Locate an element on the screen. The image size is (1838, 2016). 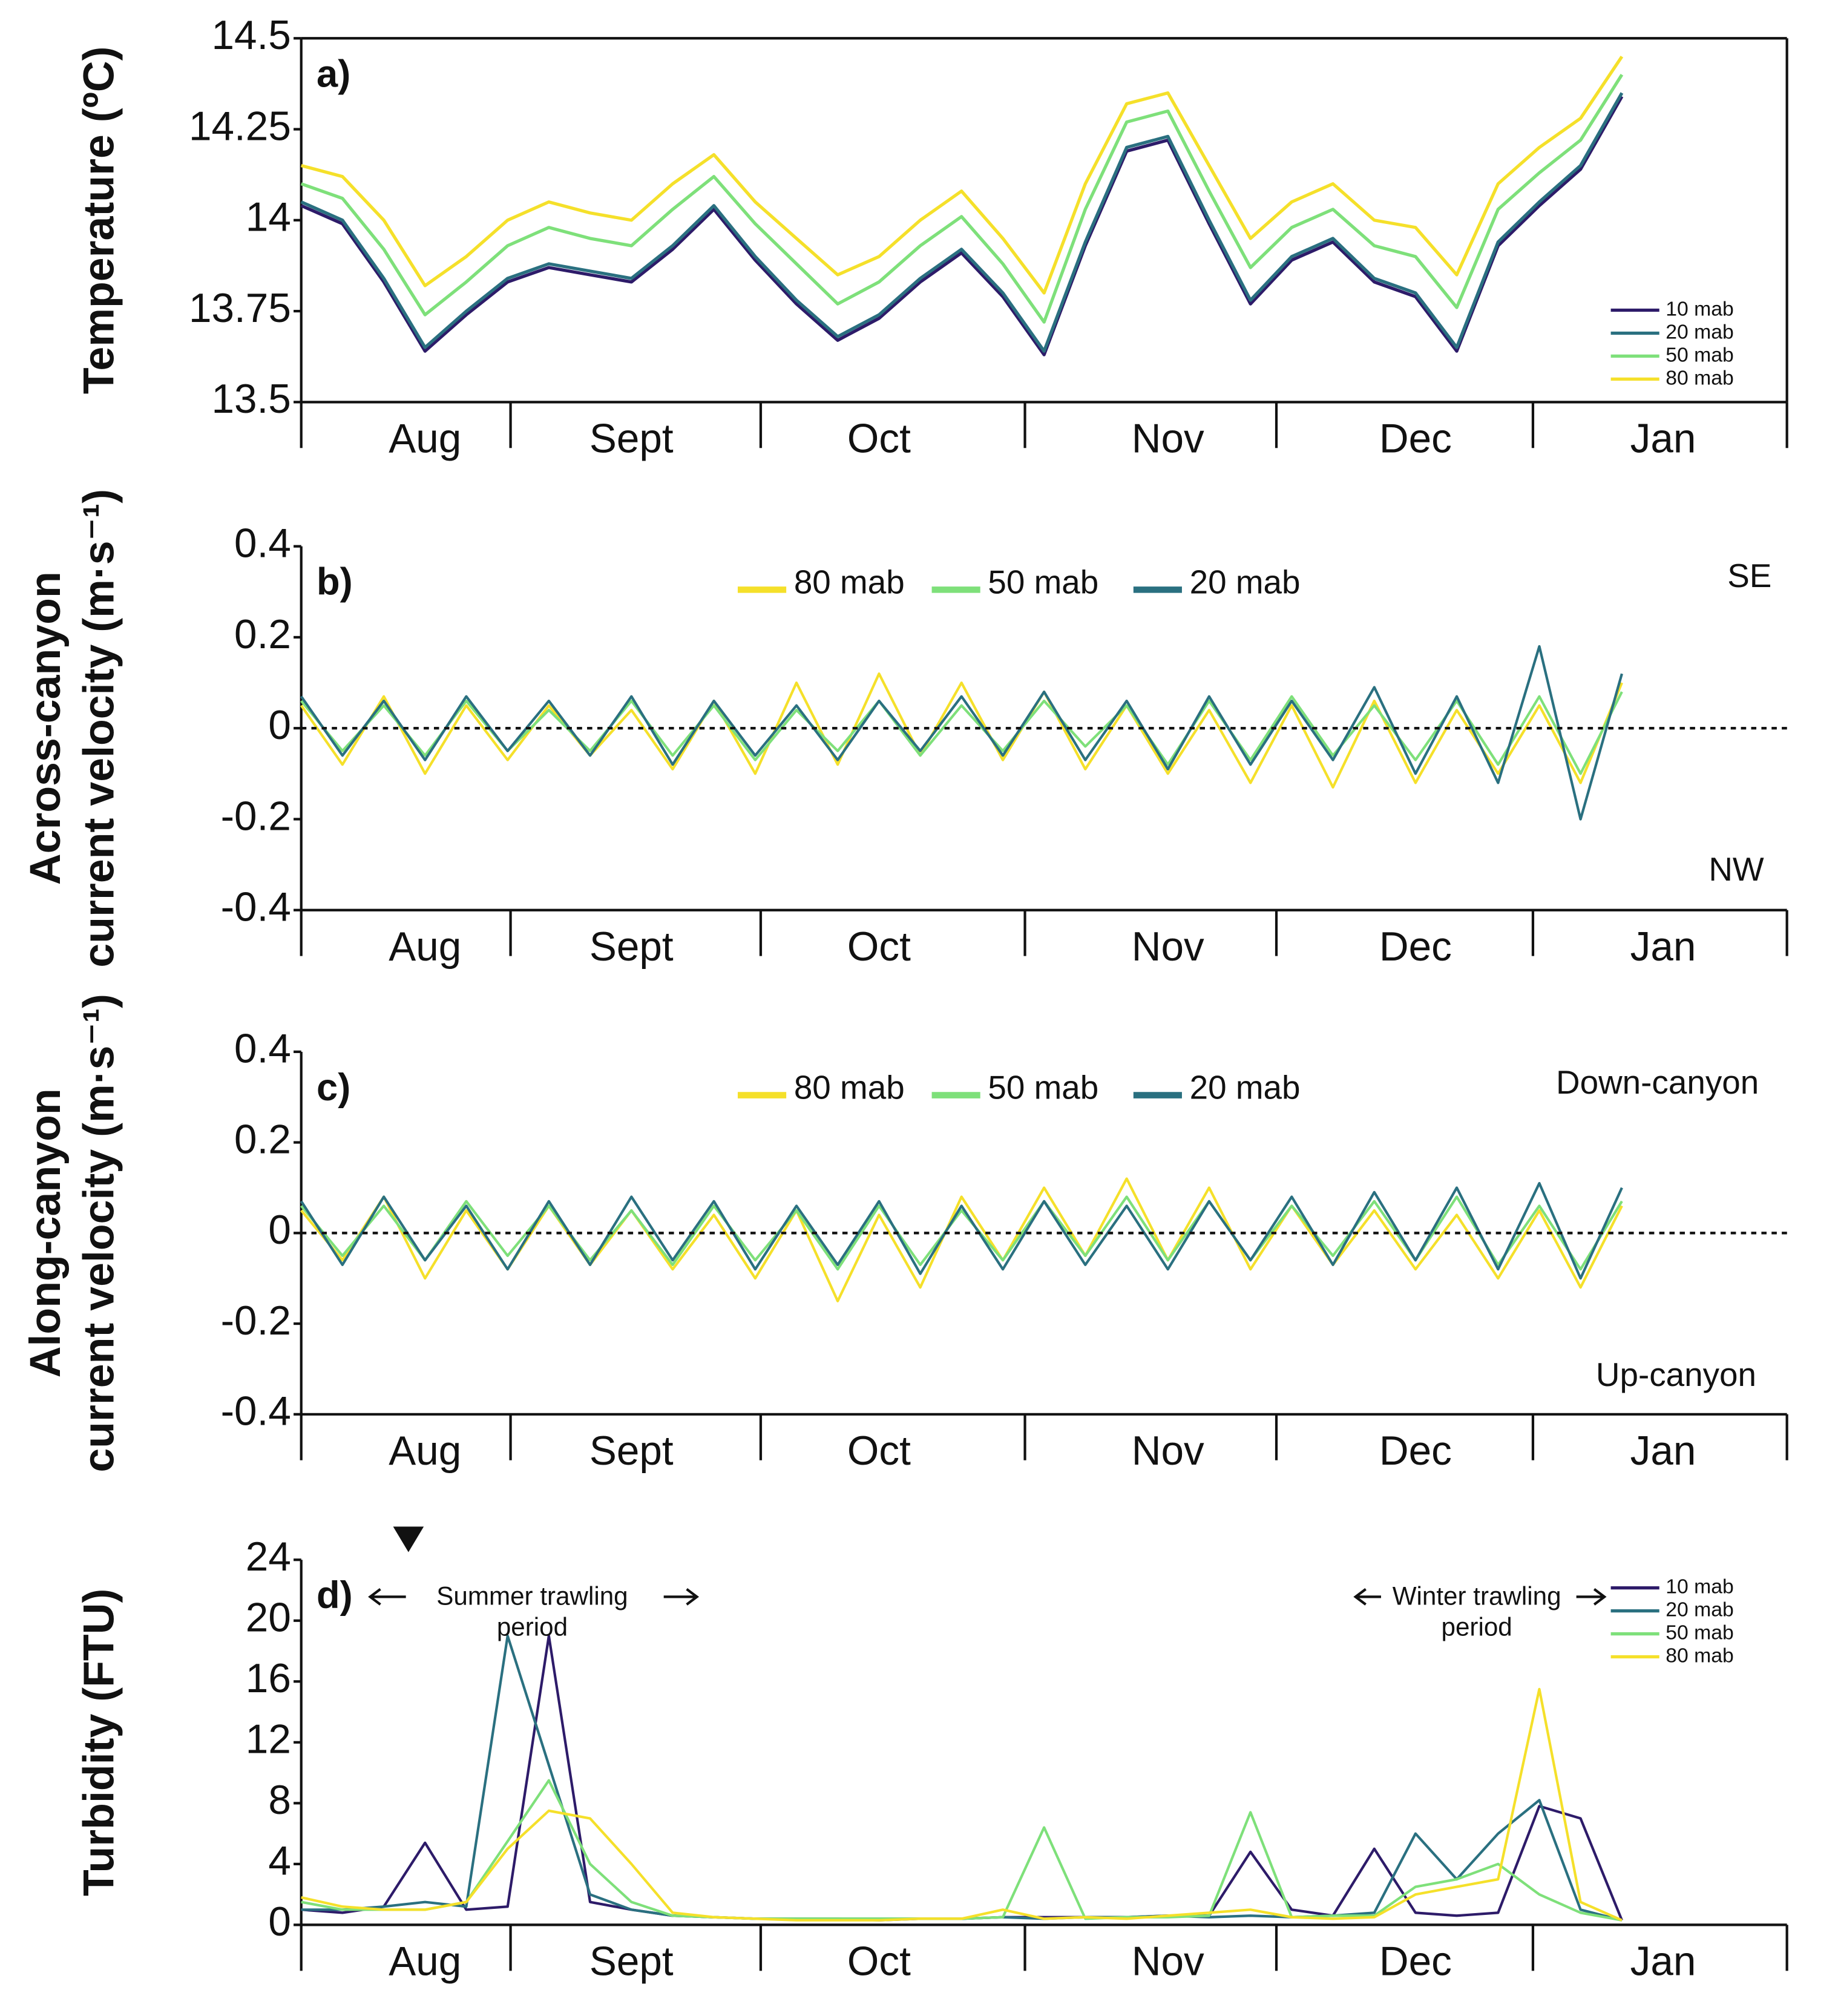
y-axis-label: Turbidity (FTU) is located at coordinates (99, 1743).